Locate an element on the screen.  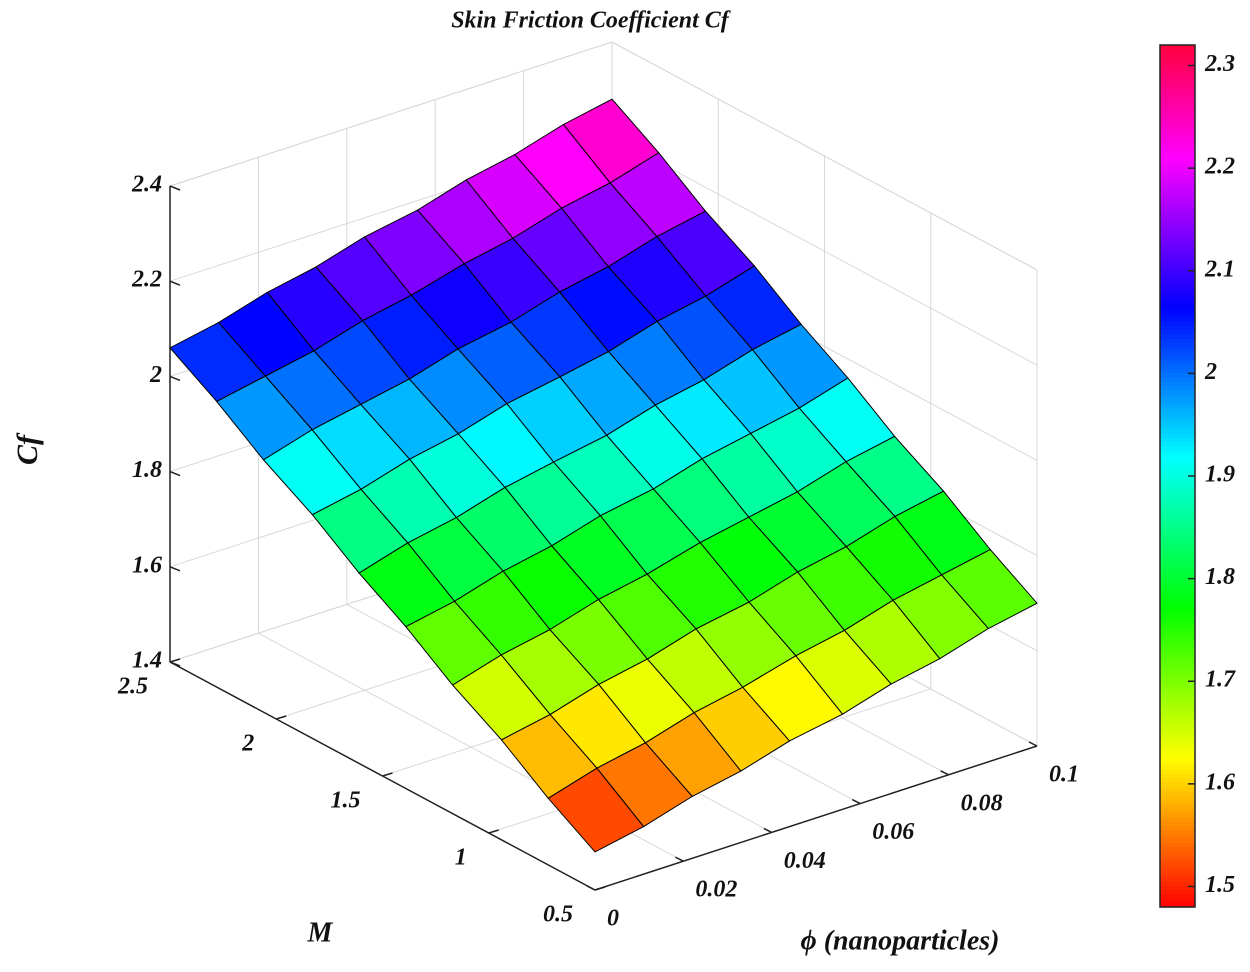
colorbar-tick-label: 1.9 is located at coordinates (1220, 475).